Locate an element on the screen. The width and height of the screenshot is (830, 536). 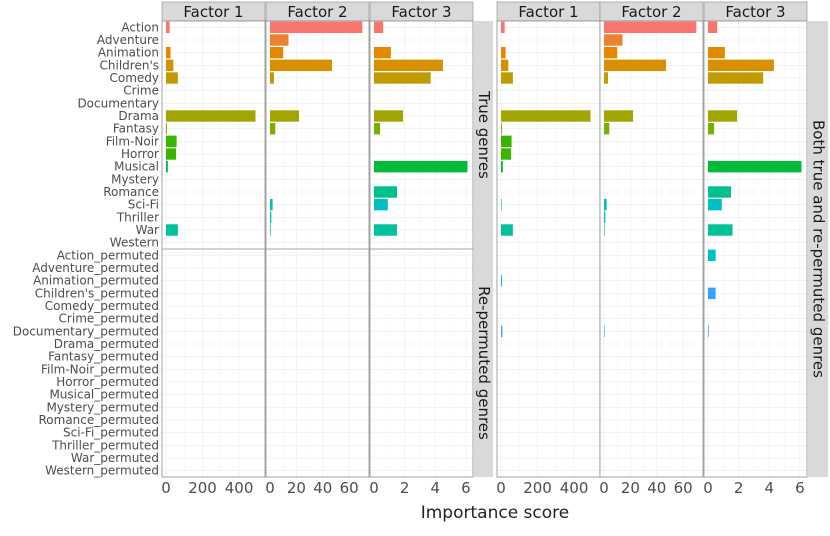
category-label-children-s: Children's is located at coordinates (129, 65).